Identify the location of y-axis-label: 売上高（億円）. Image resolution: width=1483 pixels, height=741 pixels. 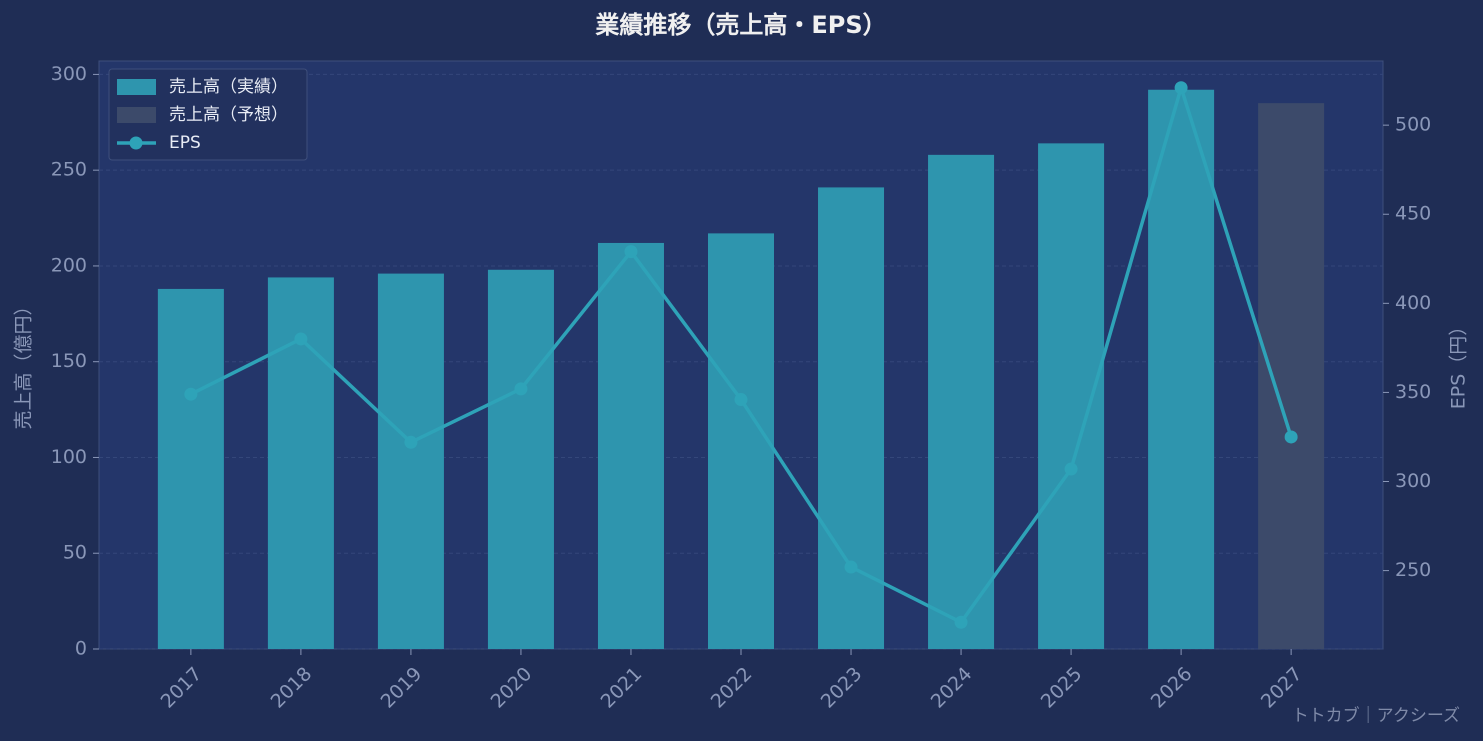
(24, 362).